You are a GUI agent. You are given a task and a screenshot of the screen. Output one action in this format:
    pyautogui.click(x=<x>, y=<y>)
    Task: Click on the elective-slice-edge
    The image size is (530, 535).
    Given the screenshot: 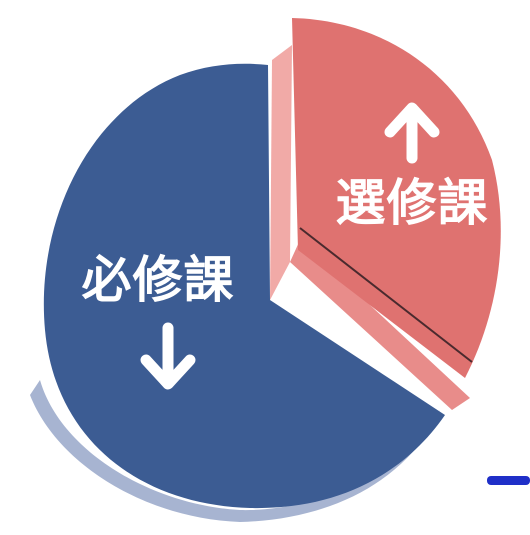 What is the action you would take?
    pyautogui.click(x=281, y=172)
    